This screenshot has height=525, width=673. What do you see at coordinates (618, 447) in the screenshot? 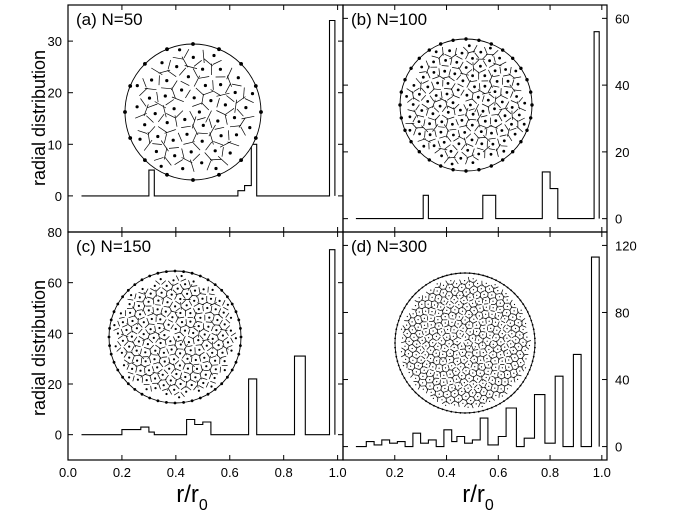
I see `y-tick-label: 0` at bounding box center [618, 447].